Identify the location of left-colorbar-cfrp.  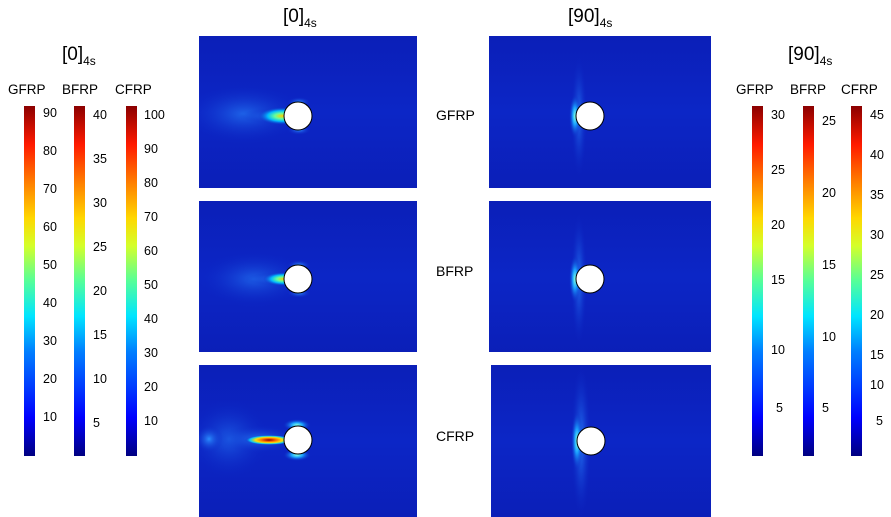
(131, 281).